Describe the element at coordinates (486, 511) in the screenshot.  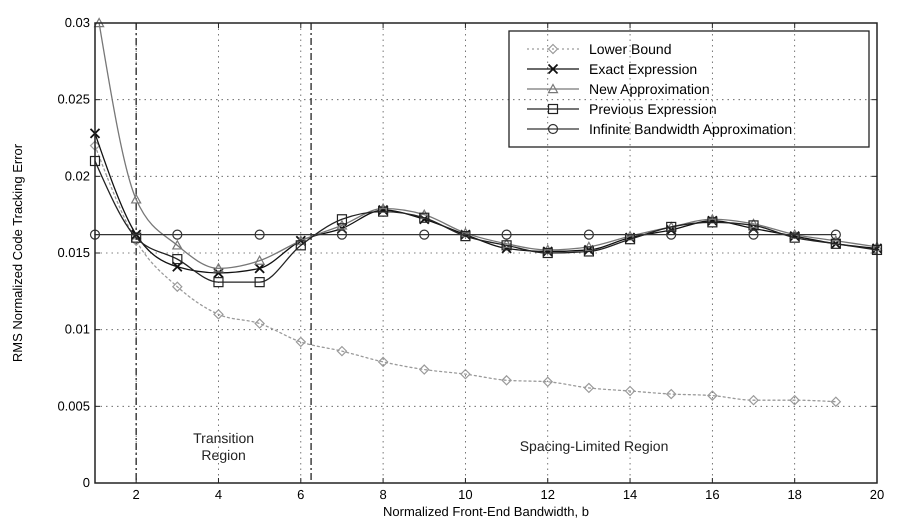
I see `x-axis-title: Normalized Front-End Bandwidth, b` at that location.